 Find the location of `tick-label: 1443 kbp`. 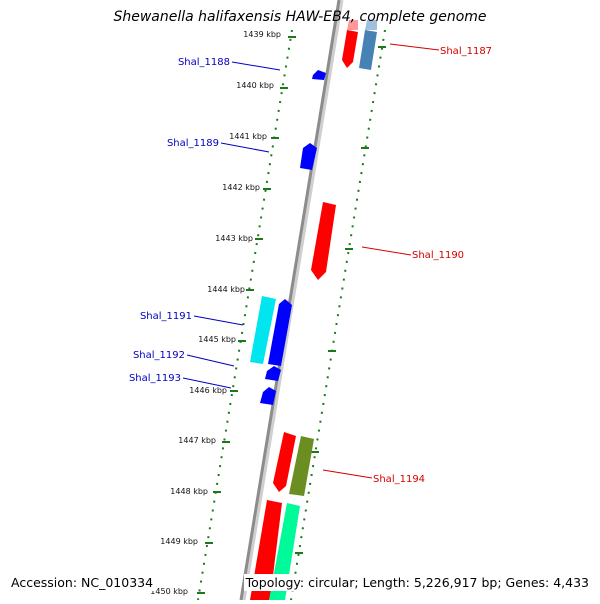

tick-label: 1443 kbp is located at coordinates (234, 238).